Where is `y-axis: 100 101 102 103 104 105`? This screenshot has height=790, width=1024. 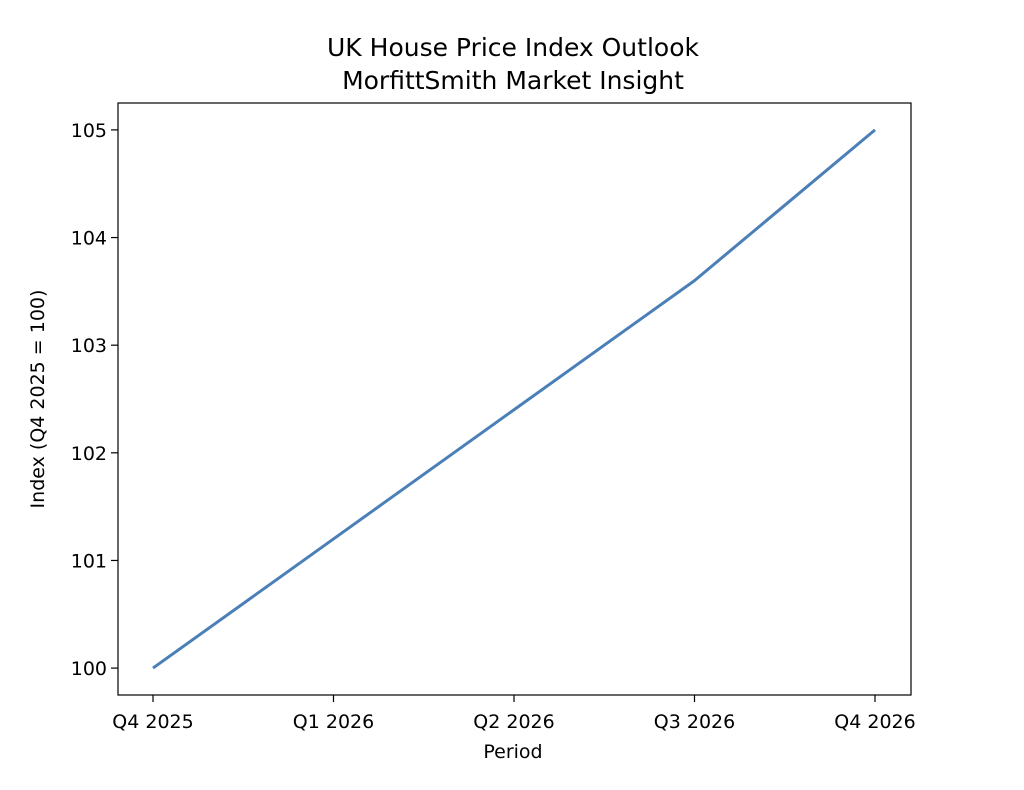 y-axis: 100 101 102 103 104 105 is located at coordinates (94, 400).